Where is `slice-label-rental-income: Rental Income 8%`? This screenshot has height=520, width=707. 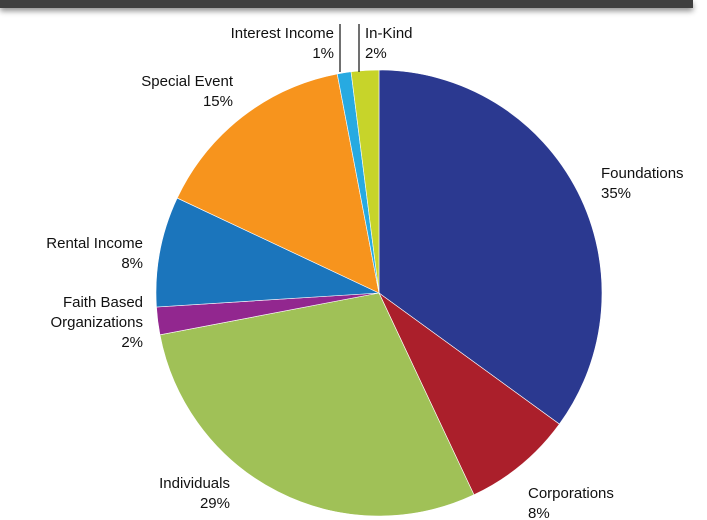 slice-label-rental-income: Rental Income 8% is located at coordinates (94, 253).